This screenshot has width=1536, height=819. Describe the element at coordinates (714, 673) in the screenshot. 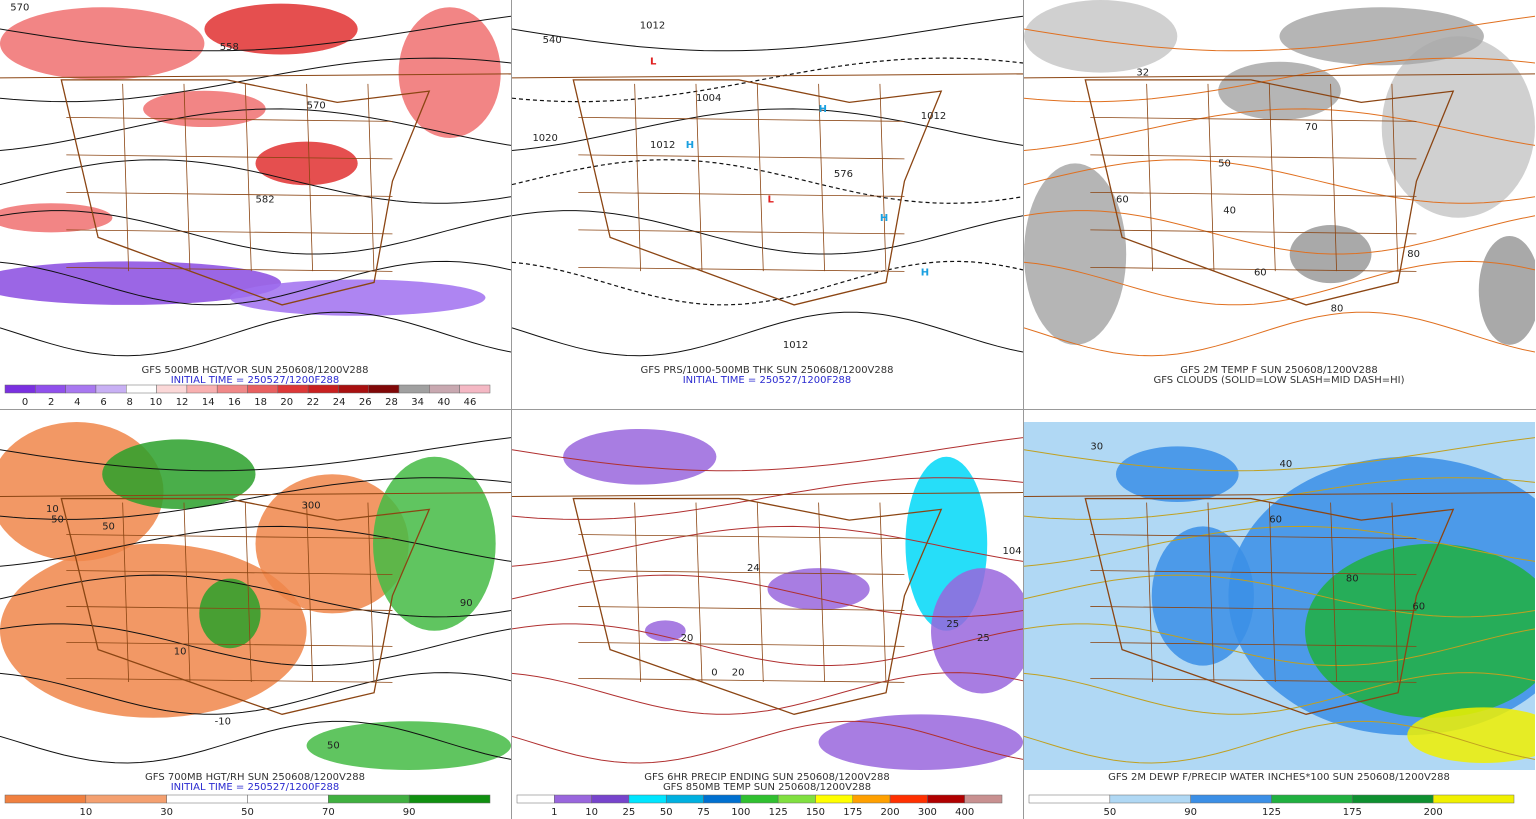

I see `contour-label: 0` at that location.